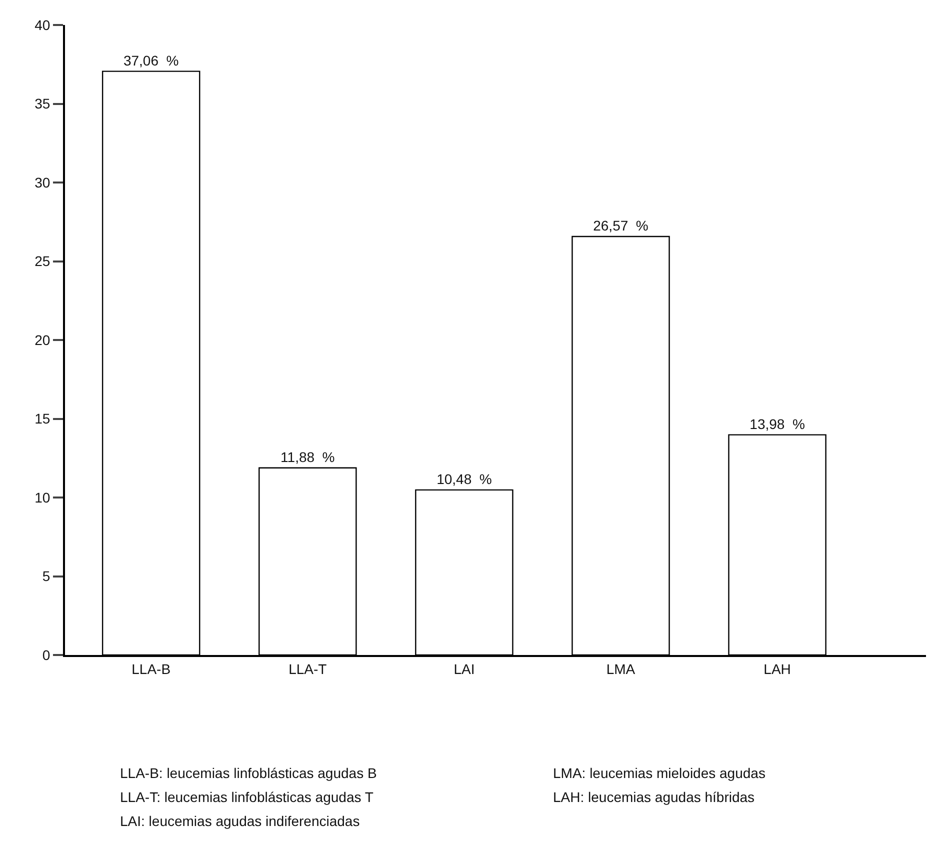 Image resolution: width=930 pixels, height=860 pixels. Describe the element at coordinates (464, 668) in the screenshot. I see `x-tick-label: LAI` at that location.